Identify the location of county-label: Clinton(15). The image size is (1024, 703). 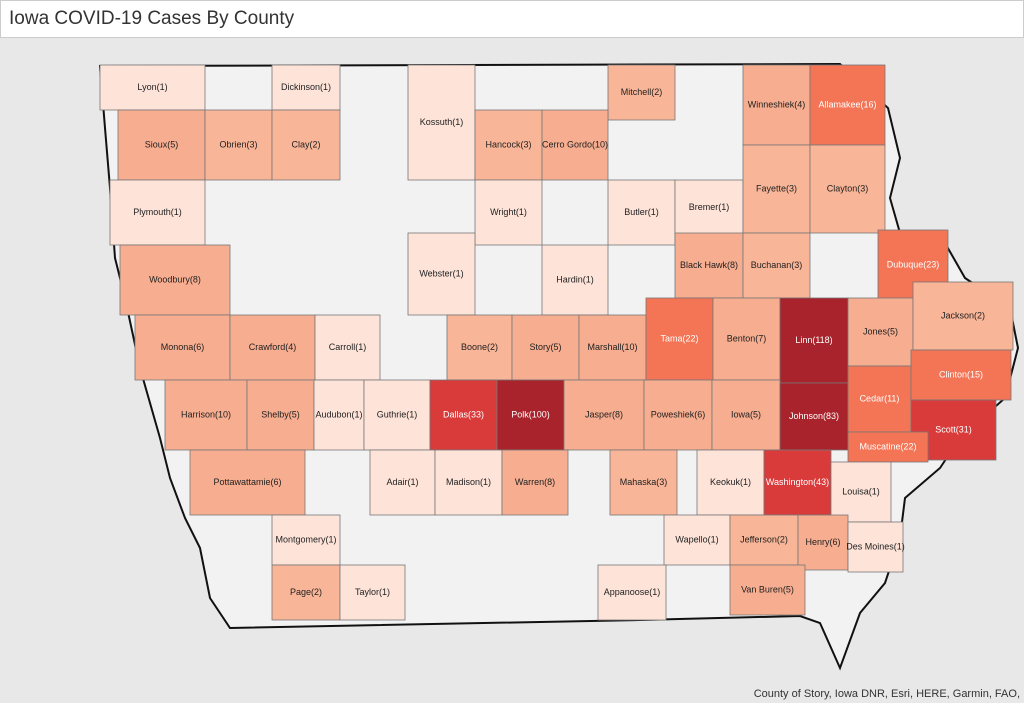
(961, 374).